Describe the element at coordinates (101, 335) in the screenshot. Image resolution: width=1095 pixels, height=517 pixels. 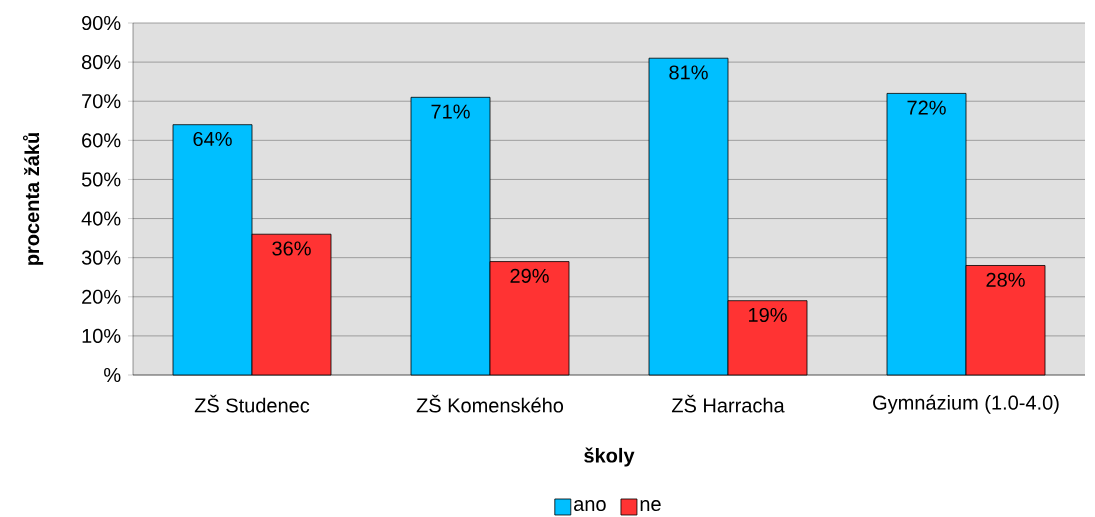
I see `y-tick-label: 10%` at that location.